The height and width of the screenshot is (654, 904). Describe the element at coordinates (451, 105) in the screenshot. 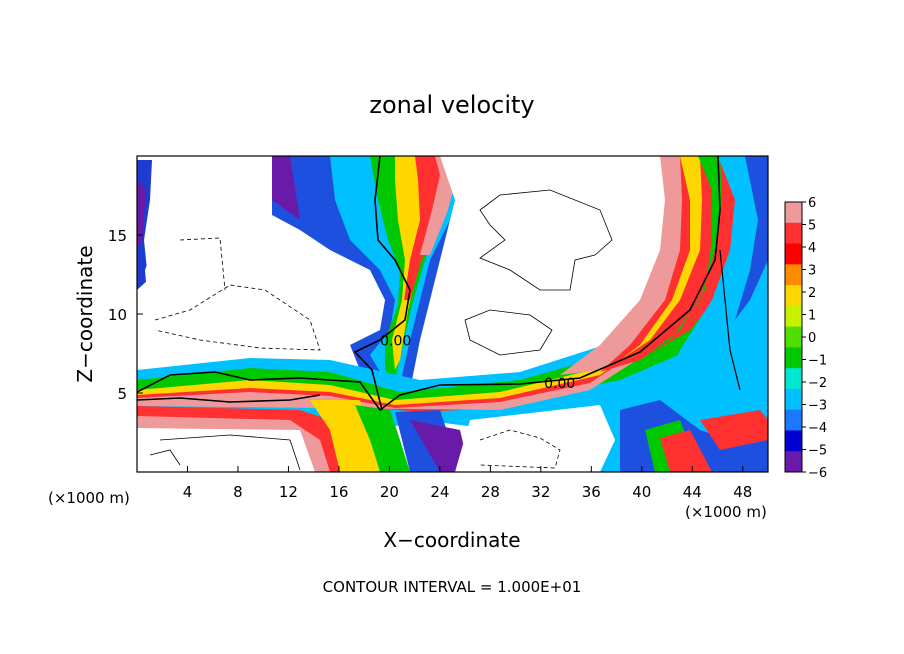

I see `chart-title: zonal velocity` at that location.